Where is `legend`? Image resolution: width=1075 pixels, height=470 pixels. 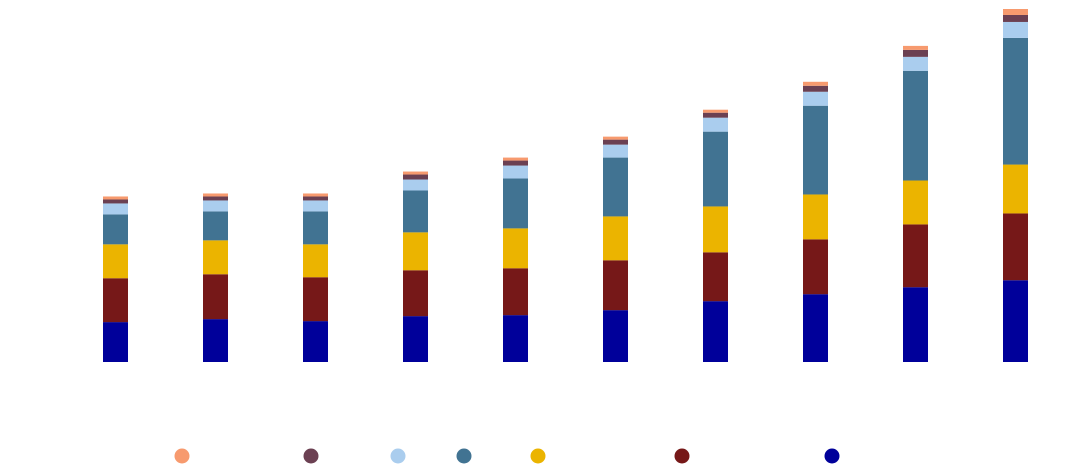 legend is located at coordinates (507, 456).